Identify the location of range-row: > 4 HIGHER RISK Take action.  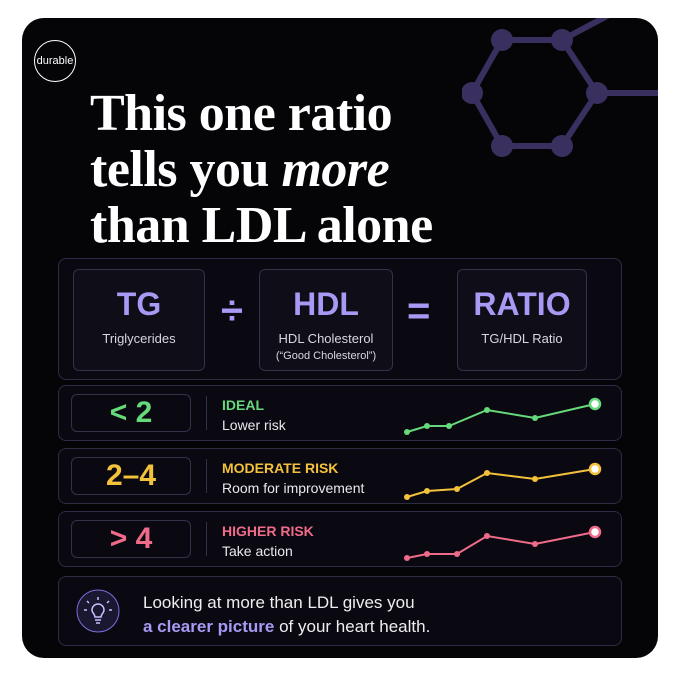
(340, 539).